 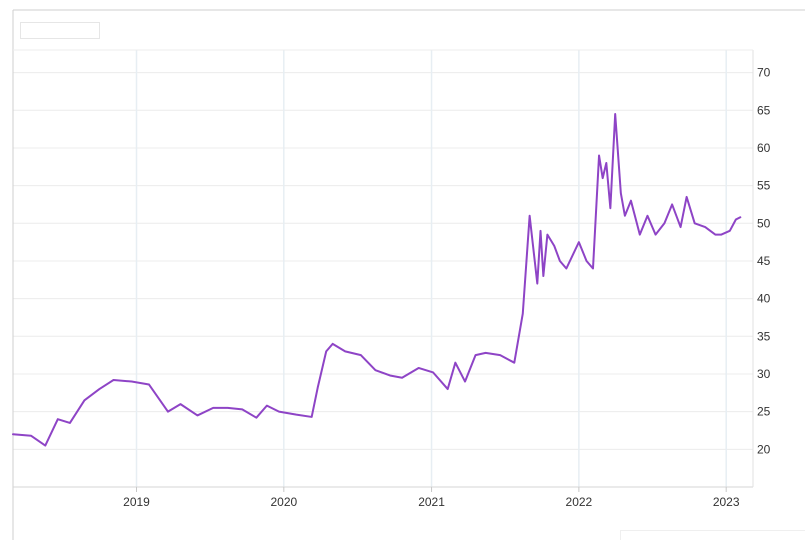 I want to click on range-selector-box, so click(x=60, y=30).